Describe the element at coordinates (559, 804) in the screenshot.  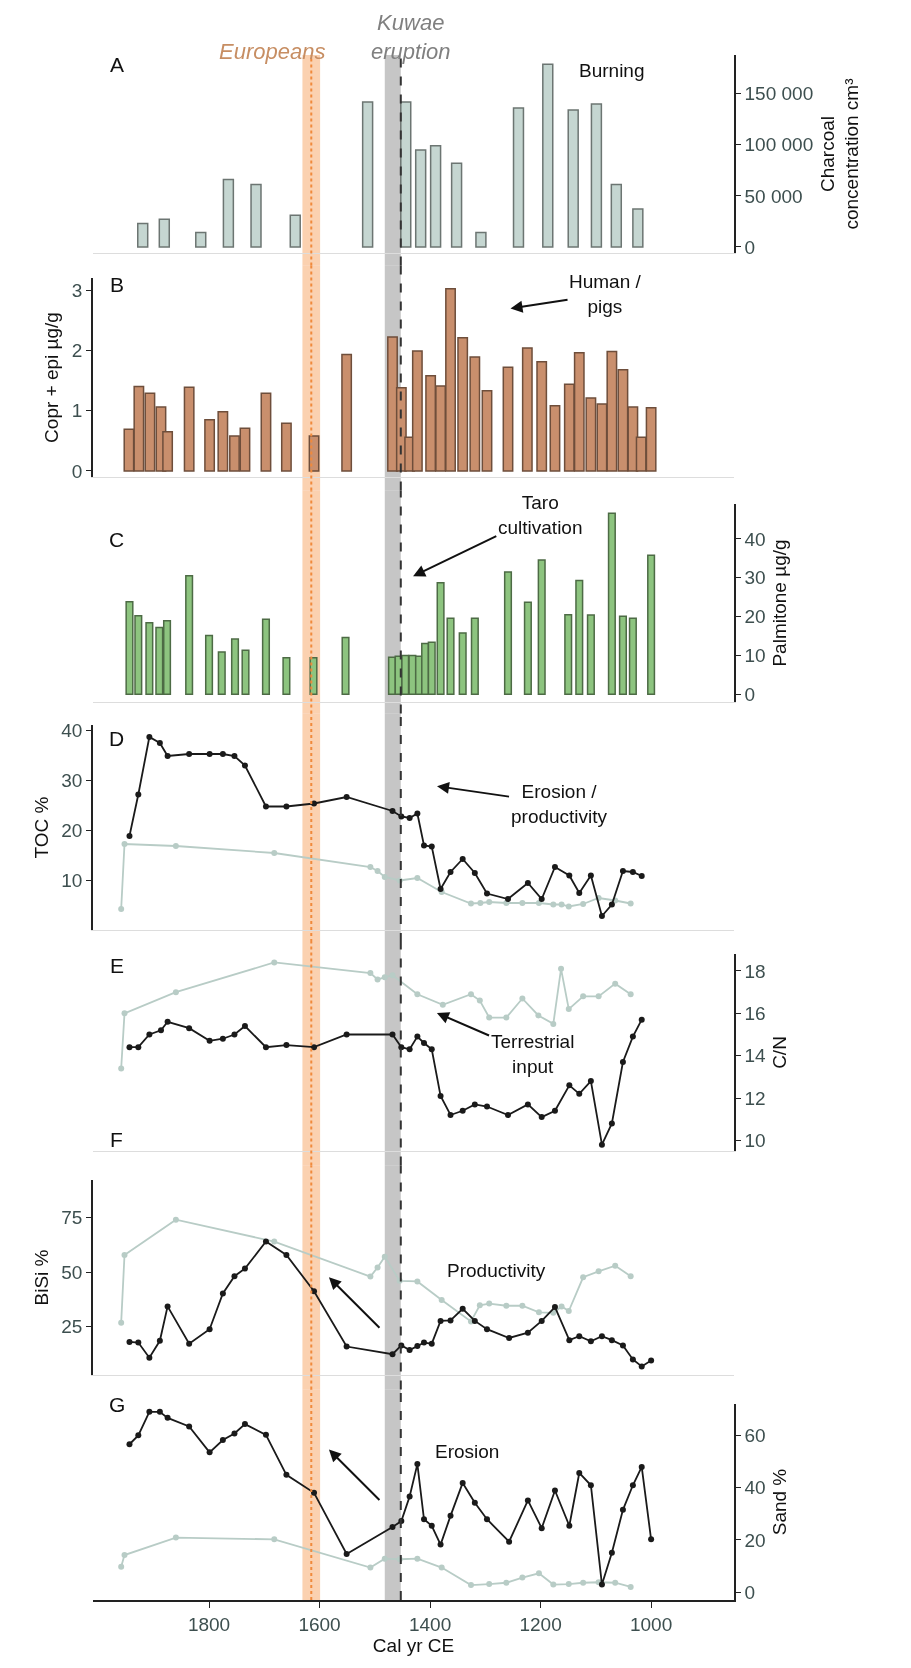
I see `annotation: Erosion / productivity` at that location.